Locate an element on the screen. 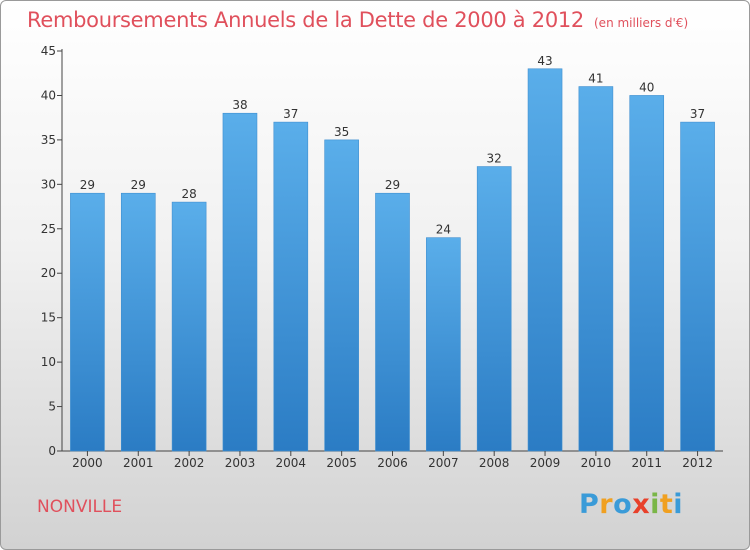 Image resolution: width=750 pixels, height=550 pixels. x-tick-label: 2009 is located at coordinates (545, 463).